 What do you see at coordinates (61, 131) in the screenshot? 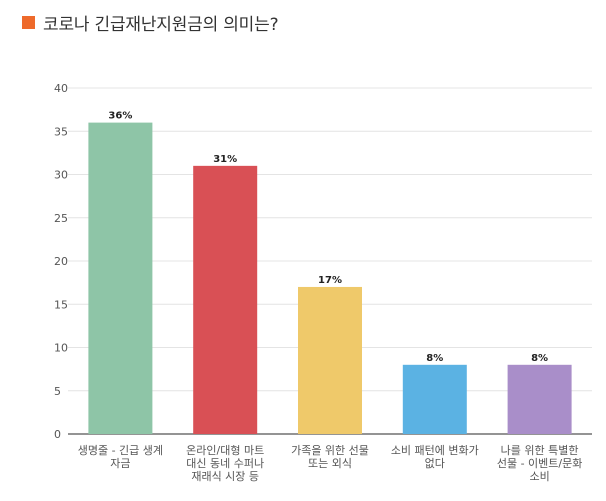
I see `y-tick-label: 35` at bounding box center [61, 131].